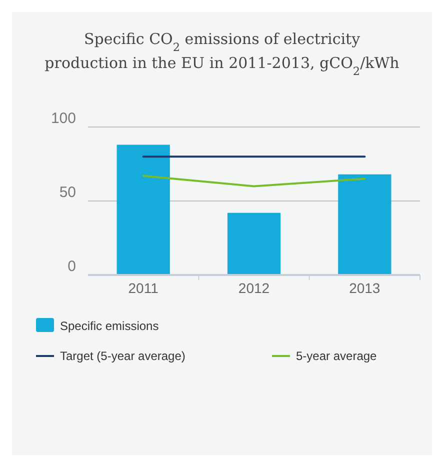  What do you see at coordinates (337, 356) in the screenshot?
I see `legend-label: 5-year average` at bounding box center [337, 356].